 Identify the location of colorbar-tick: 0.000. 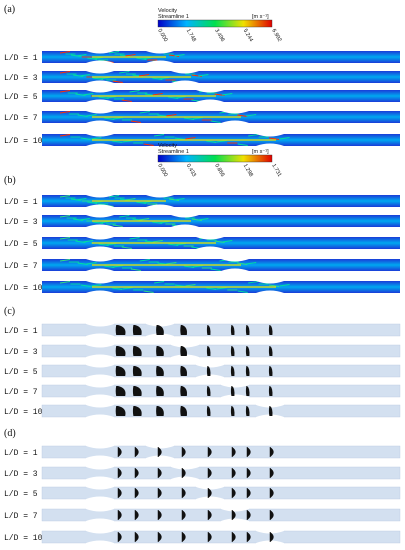
(162, 170).